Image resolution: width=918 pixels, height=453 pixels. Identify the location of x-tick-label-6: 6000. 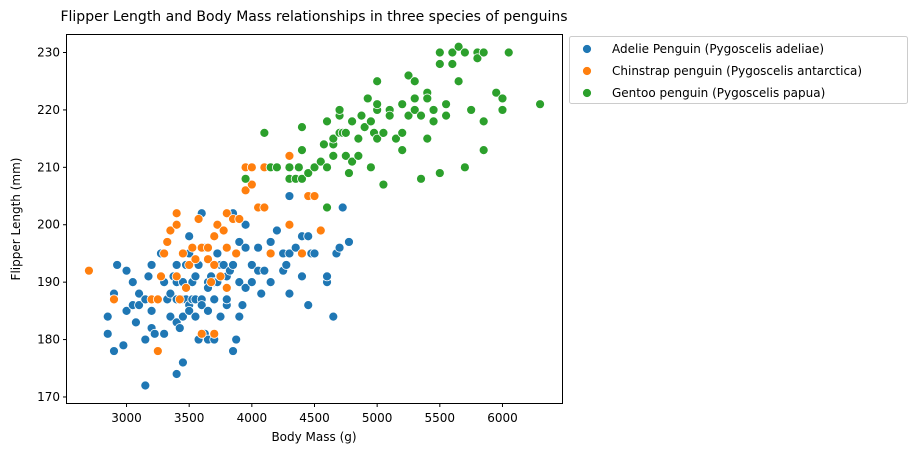
(502, 418).